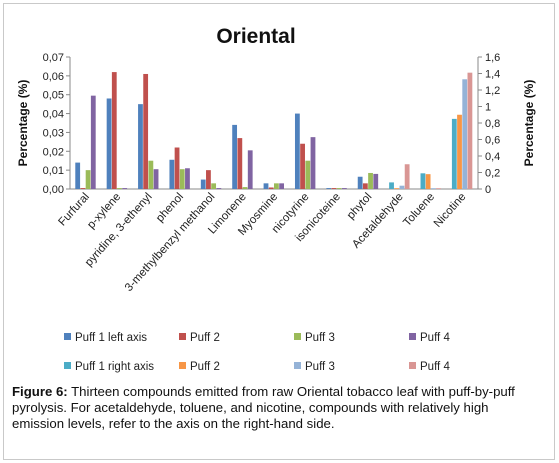 This screenshot has height=463, width=559. Describe the element at coordinates (359, 206) in the screenshot. I see `x-tick-label: phytol` at that location.